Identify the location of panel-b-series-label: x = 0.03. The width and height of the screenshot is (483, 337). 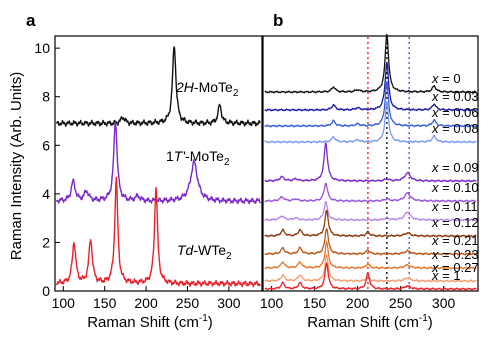
(455, 96).